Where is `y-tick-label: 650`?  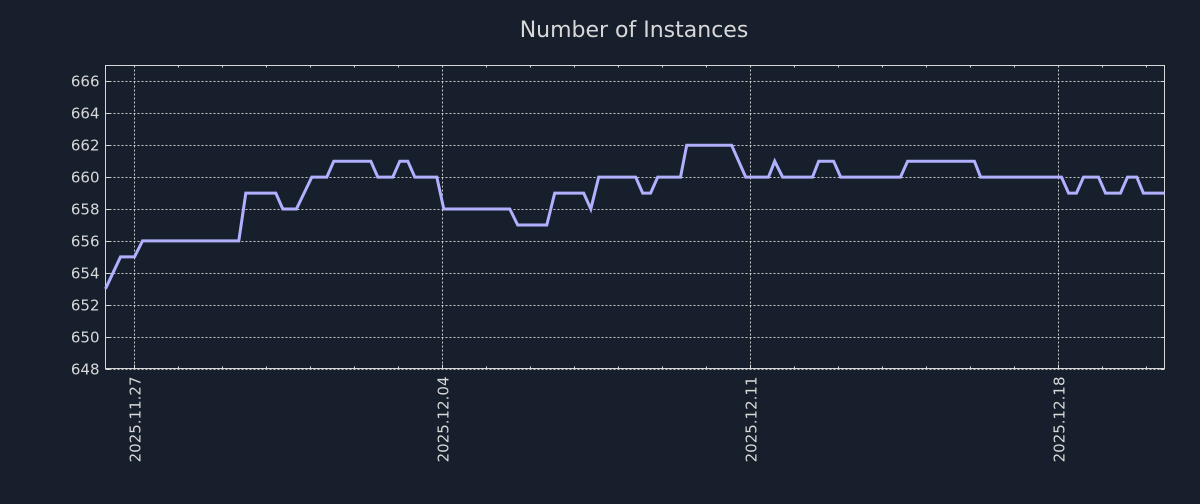 y-tick-label: 650 is located at coordinates (85, 338).